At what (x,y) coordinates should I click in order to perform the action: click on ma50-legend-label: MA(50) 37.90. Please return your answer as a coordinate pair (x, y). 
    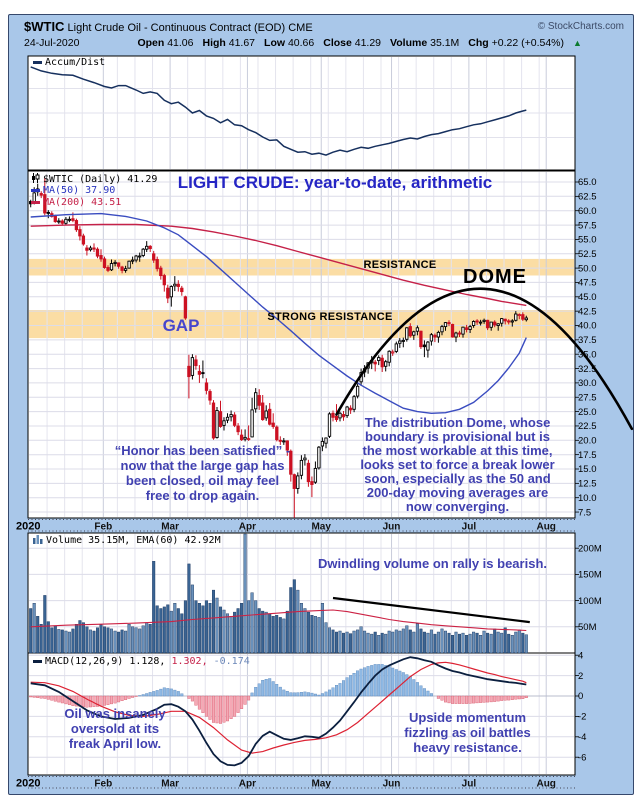
    Looking at the image, I should click on (79, 190).